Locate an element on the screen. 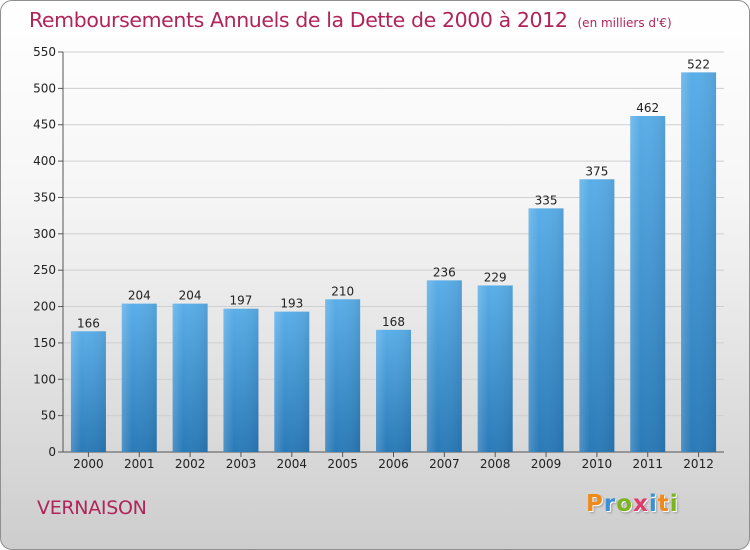  y-tick-label: 250 is located at coordinates (44, 270).